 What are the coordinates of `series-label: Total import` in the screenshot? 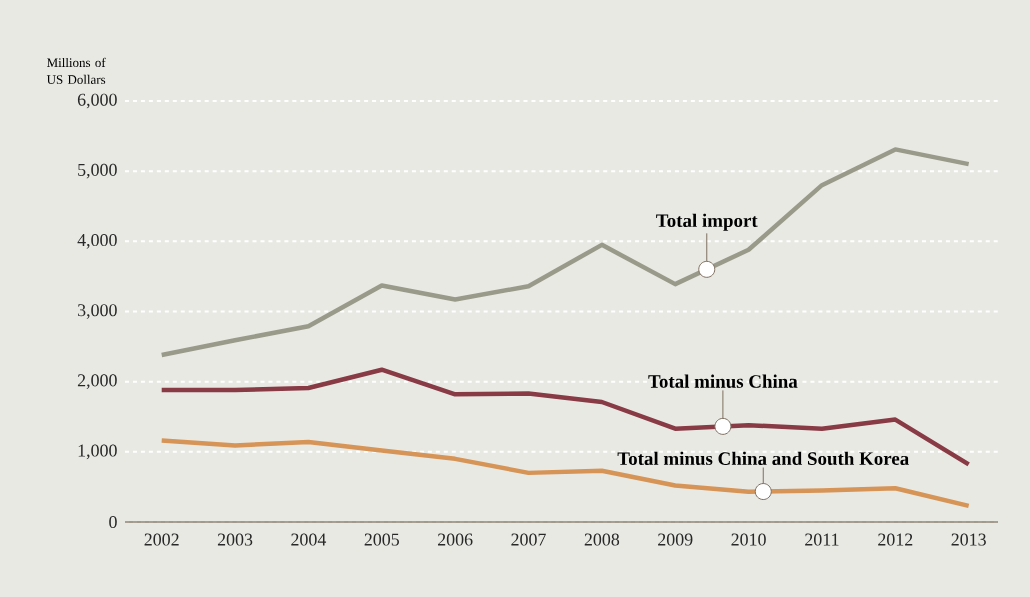 It's located at (707, 222).